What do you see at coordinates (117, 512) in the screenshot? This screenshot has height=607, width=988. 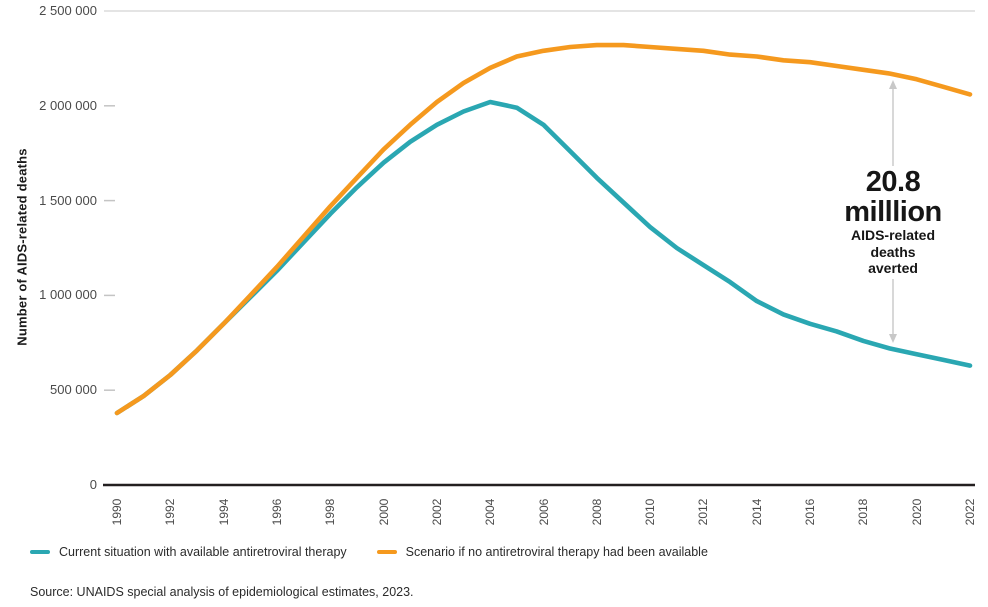 I see `x-tick-label: 1990` at bounding box center [117, 512].